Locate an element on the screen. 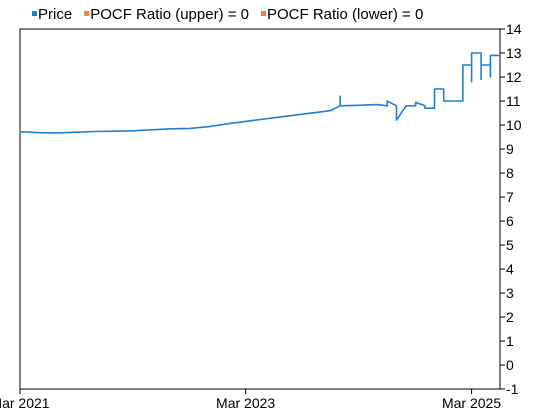 The height and width of the screenshot is (420, 540). y-tick-label: 1 is located at coordinates (510, 341).